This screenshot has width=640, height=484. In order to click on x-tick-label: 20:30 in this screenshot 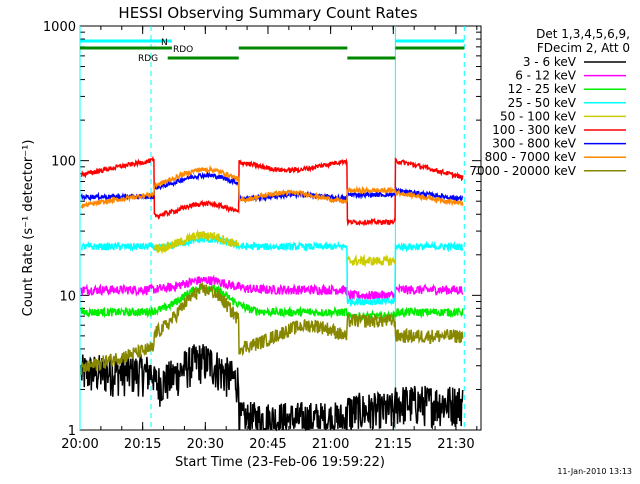, I will do `click(205, 444)`.